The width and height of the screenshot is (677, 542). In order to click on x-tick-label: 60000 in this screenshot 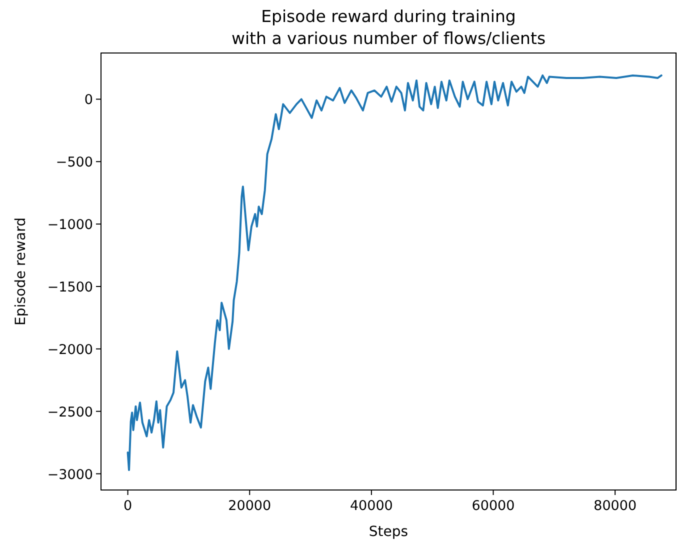, I will do `click(493, 506)`.